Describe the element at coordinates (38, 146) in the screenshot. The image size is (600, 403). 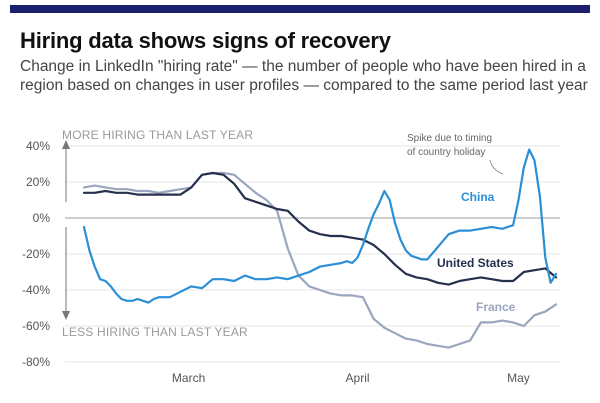
I see `y-tick-label: 40%` at that location.